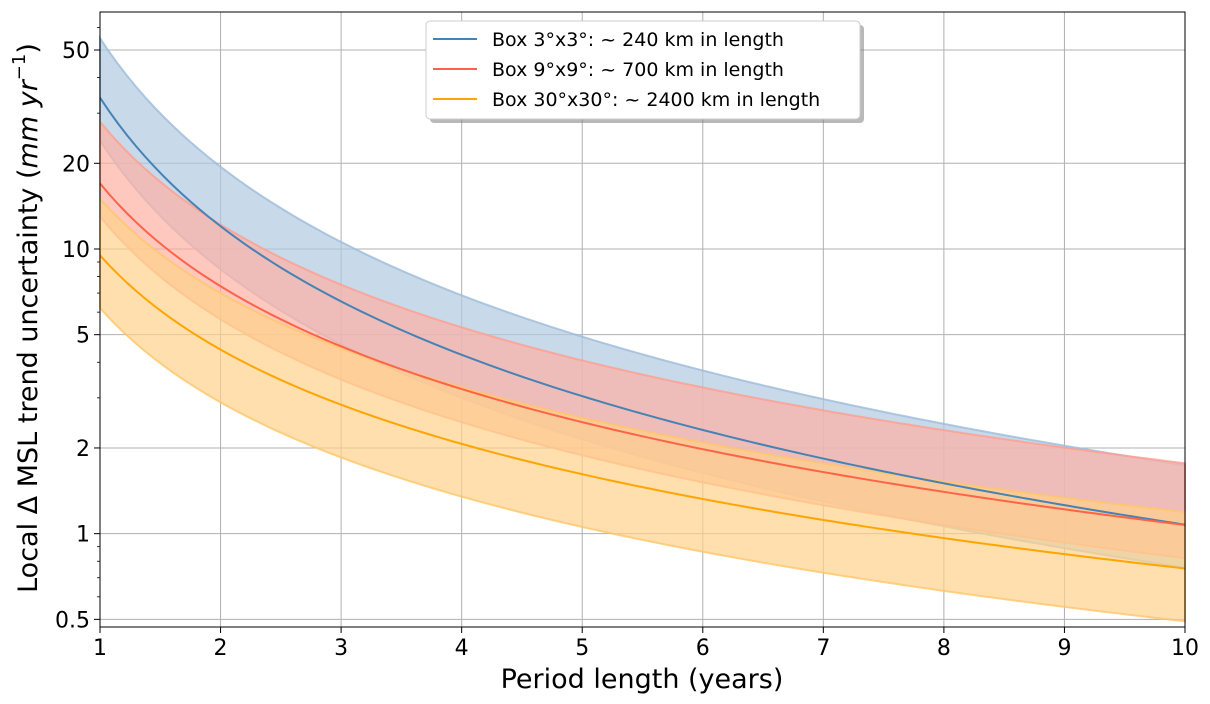 The height and width of the screenshot is (704, 1210). I want to click on y-axis-title-unit: mm yr, so click(28, 123).